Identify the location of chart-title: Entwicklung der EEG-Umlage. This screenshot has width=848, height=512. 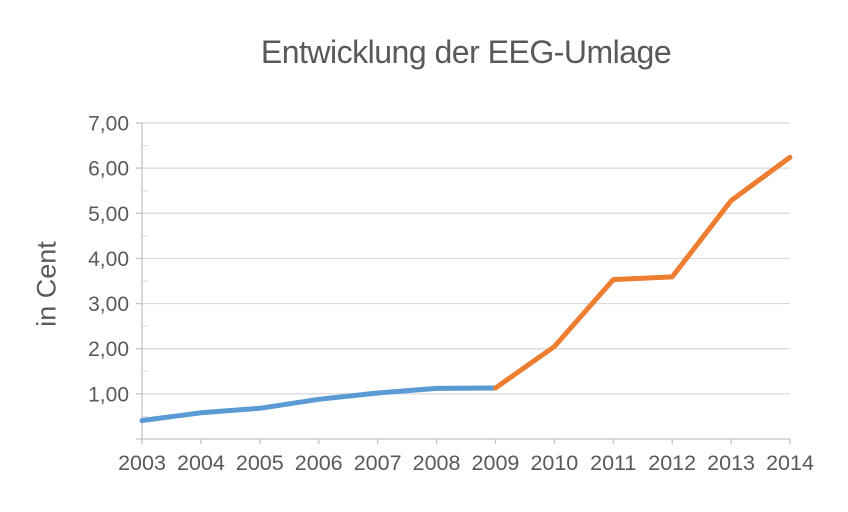
(466, 52).